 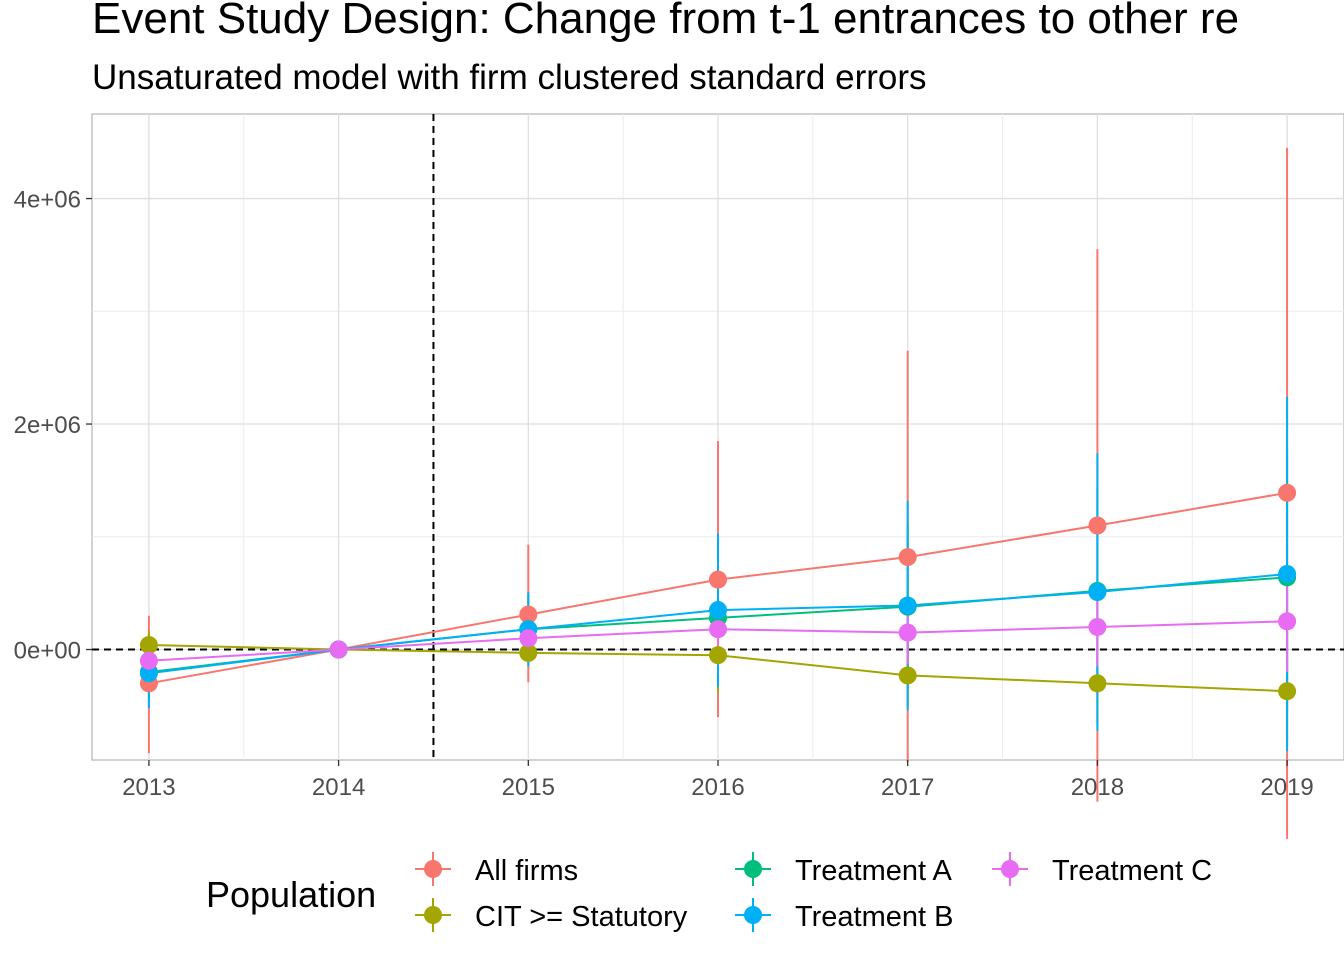 I want to click on y-tick-label: 2e+06, so click(x=47, y=425).